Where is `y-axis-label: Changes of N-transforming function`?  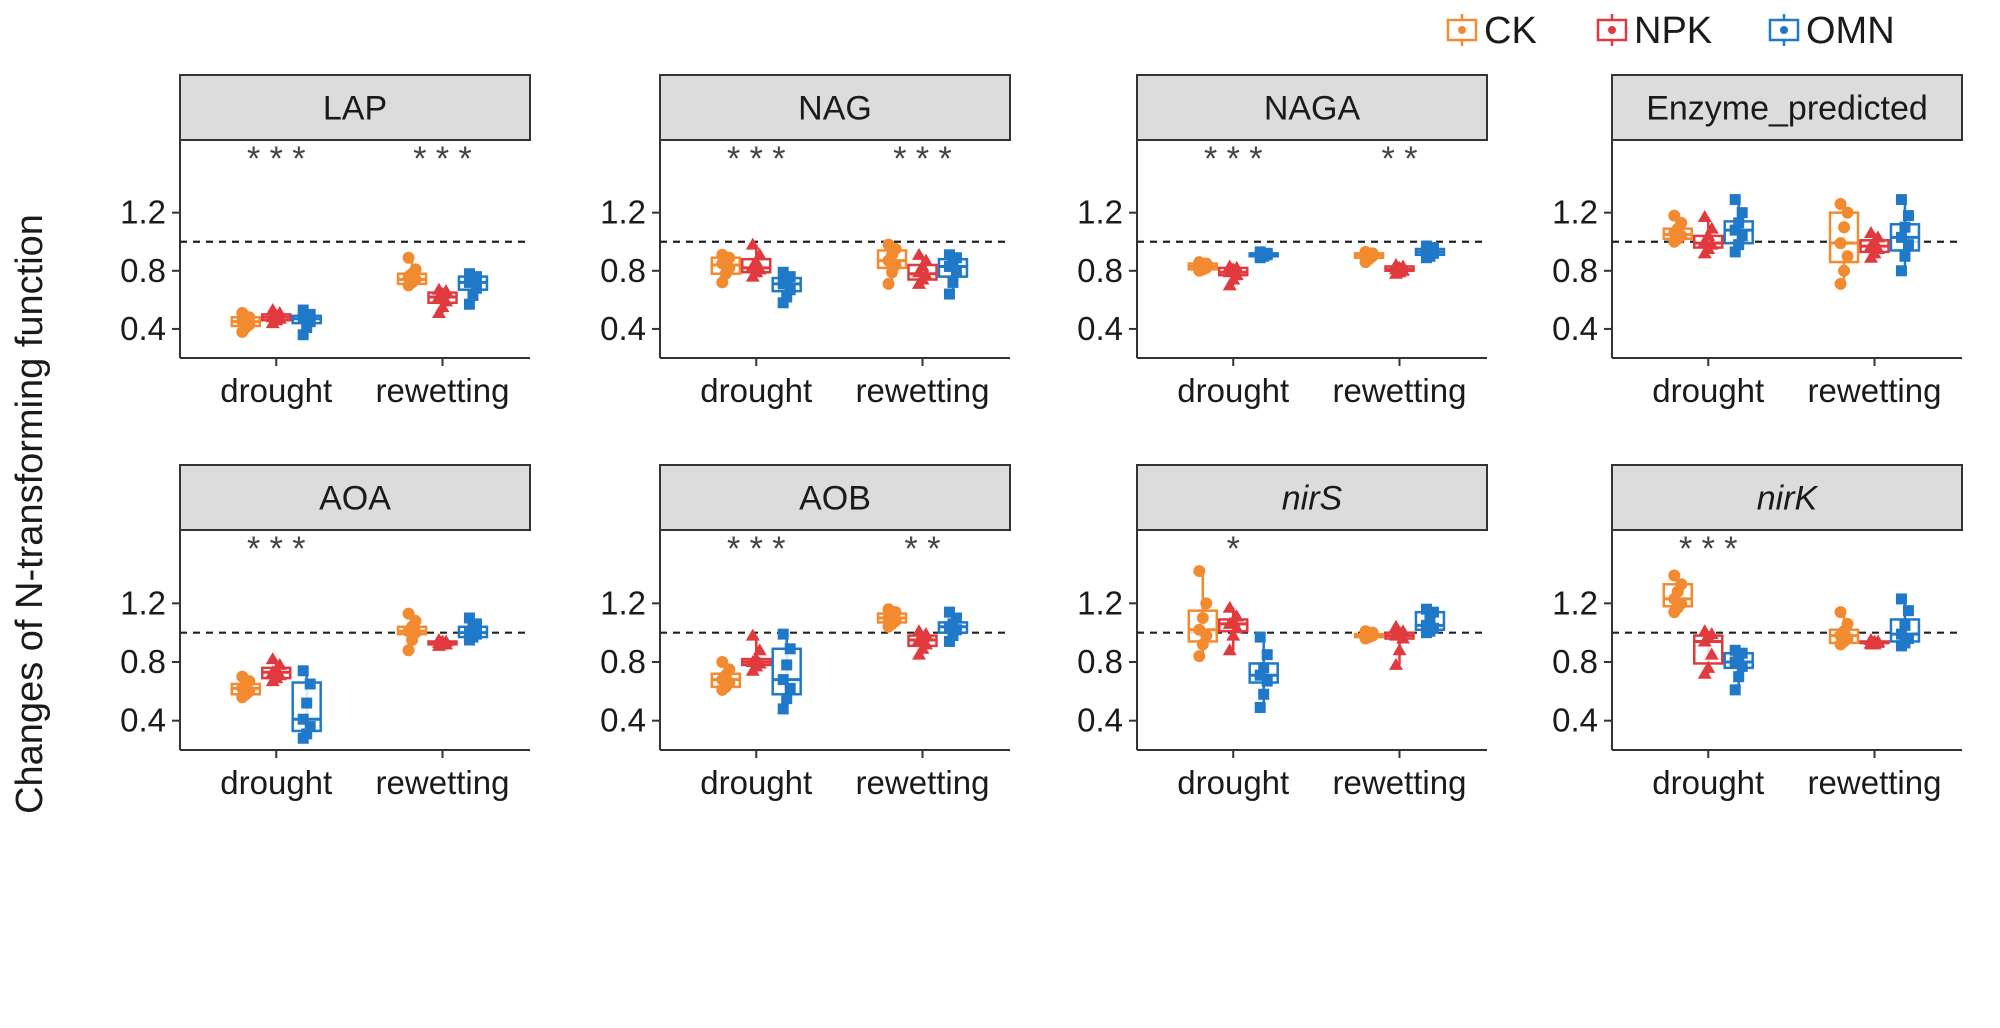
y-axis-label: Changes of N-transforming function is located at coordinates (30, 514).